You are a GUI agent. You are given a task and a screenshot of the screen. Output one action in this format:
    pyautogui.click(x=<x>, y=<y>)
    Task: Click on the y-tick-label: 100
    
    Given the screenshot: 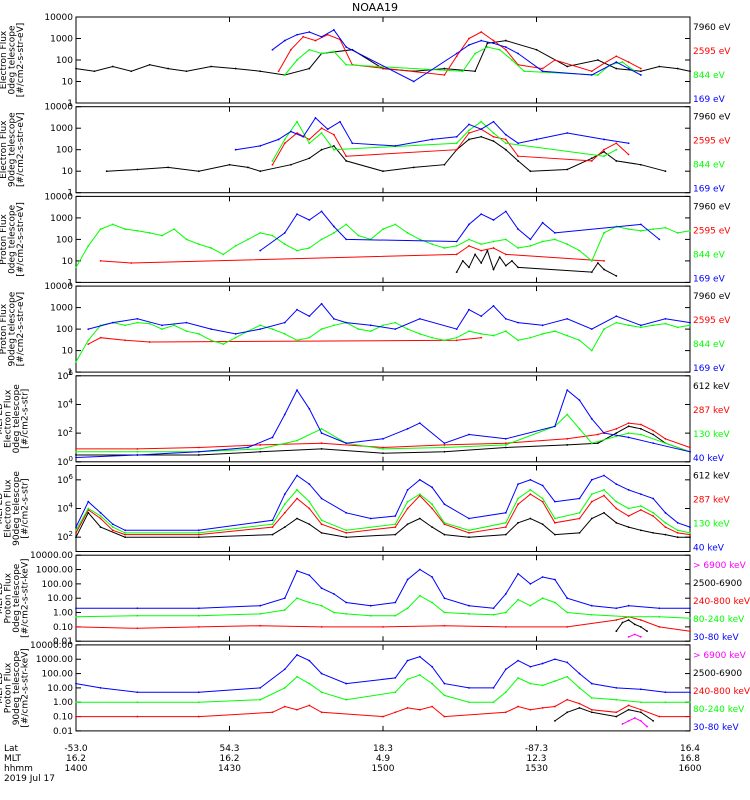 What is the action you would take?
    pyautogui.click(x=64, y=61)
    